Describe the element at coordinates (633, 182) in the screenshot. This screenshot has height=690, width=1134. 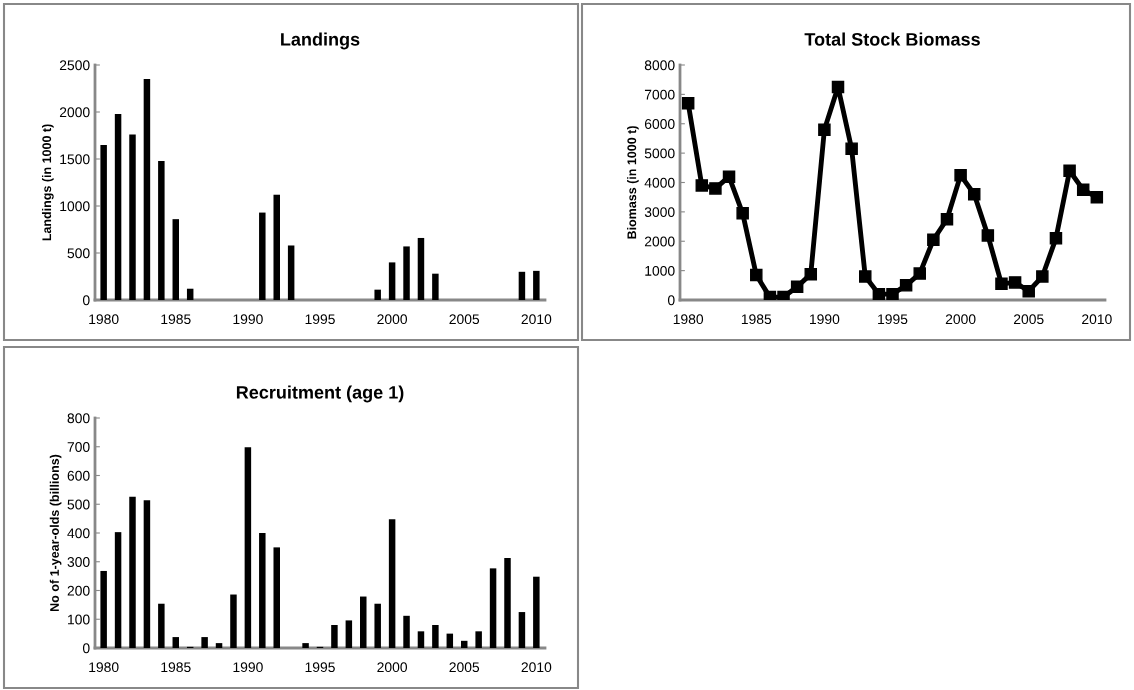
I see `y-axis-title: Biomass (in 1000 t)` at that location.